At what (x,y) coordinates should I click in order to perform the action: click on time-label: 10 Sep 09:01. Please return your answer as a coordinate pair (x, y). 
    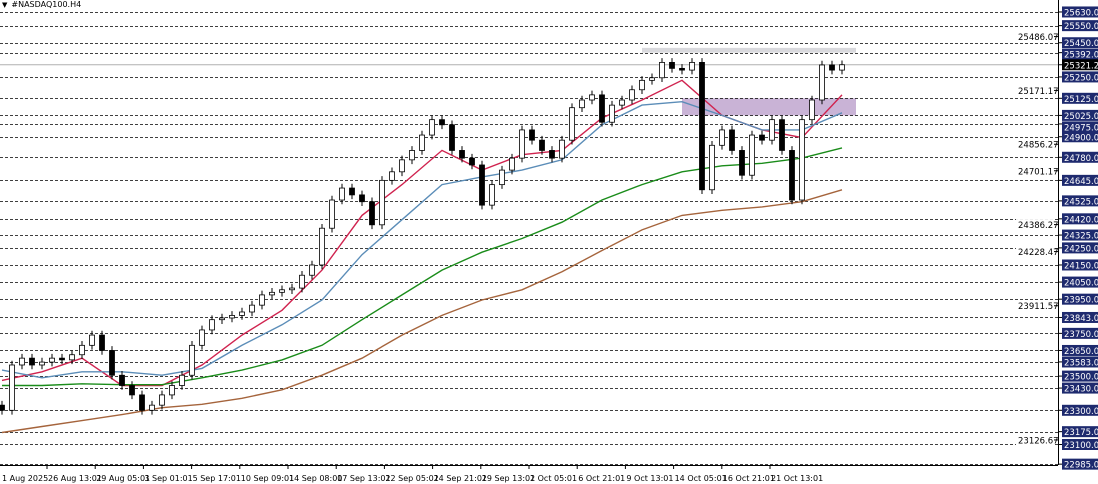
    Looking at the image, I should click on (267, 478).